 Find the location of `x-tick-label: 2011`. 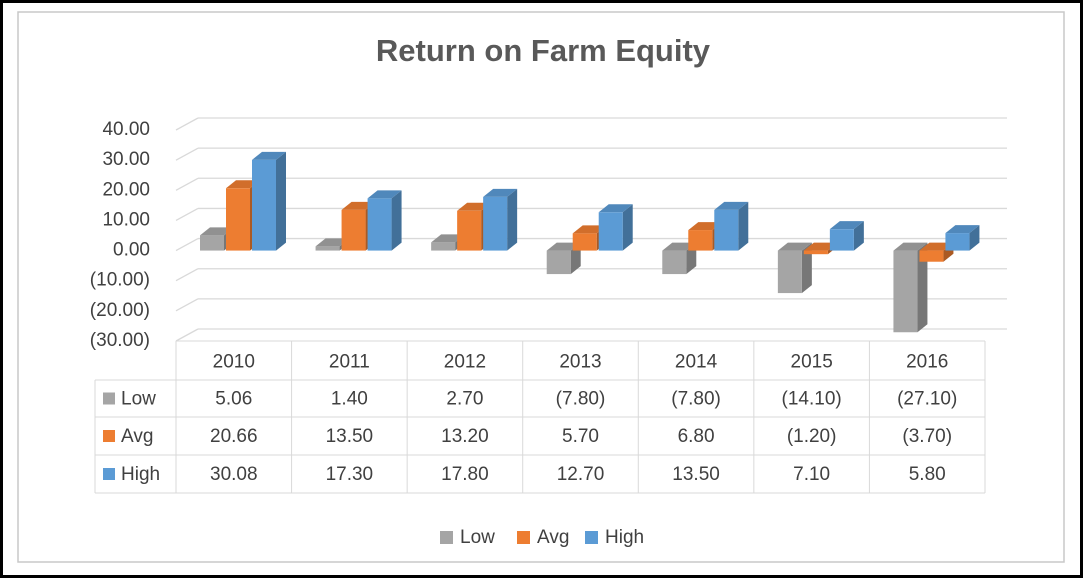

x-tick-label: 2011 is located at coordinates (349, 362).